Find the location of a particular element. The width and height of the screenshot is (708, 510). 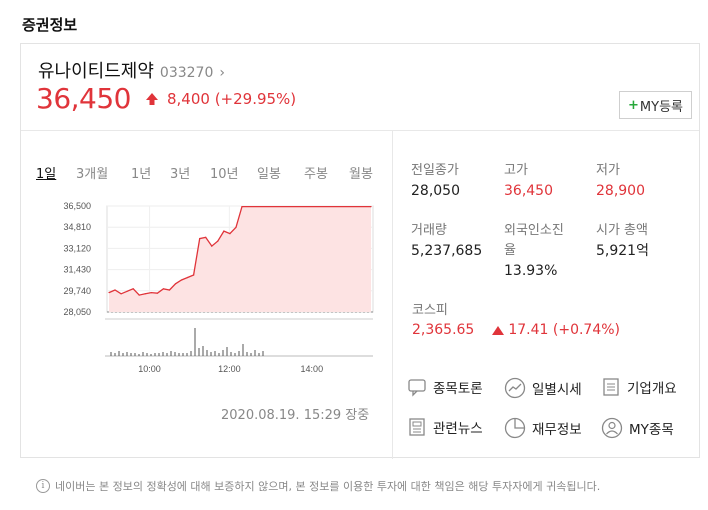

up-arrow-icon is located at coordinates (151, 98).